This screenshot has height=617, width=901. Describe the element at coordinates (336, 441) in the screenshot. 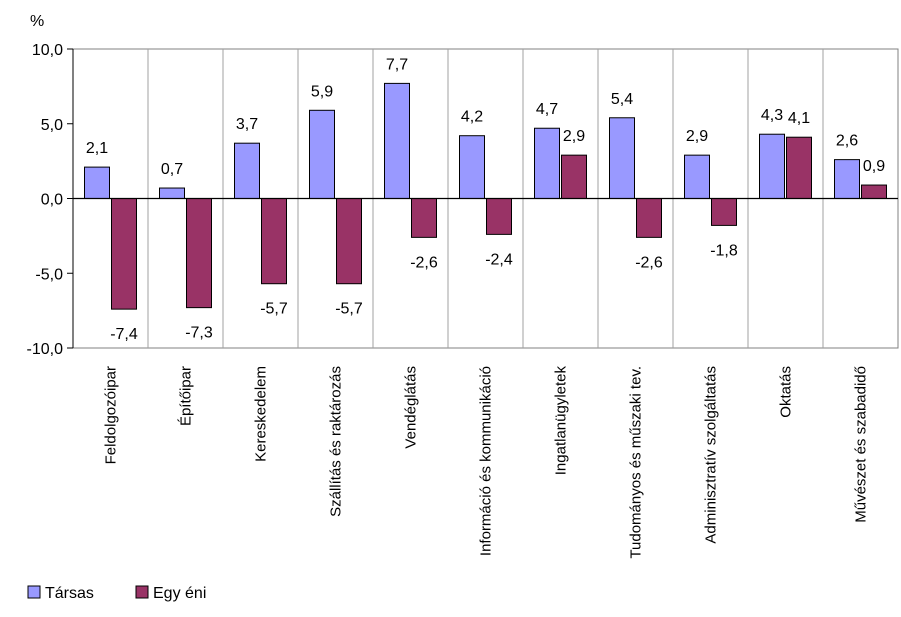

I see `category-label: Szállítás és raktározás` at that location.